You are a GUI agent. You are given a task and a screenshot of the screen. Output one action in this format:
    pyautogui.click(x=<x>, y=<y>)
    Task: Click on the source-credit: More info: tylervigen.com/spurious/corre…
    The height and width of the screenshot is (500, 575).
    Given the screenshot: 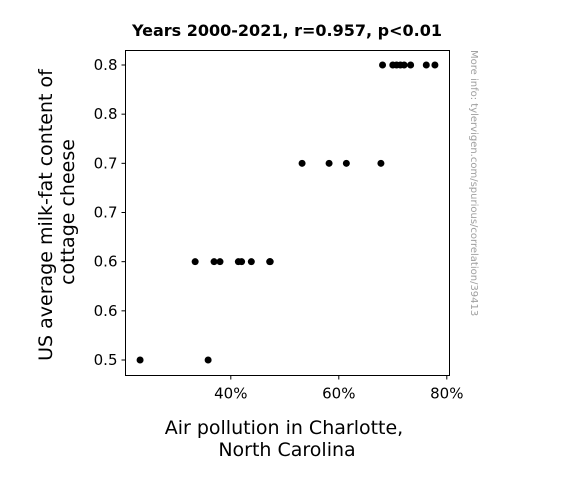 What is the action you would take?
    pyautogui.click(x=473, y=183)
    